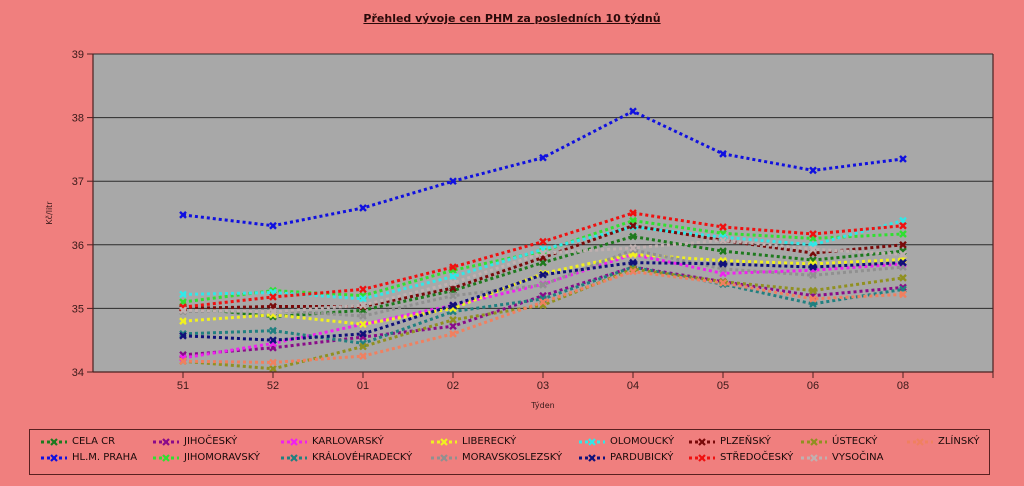  I want to click on x-tick-label: 04, so click(633, 386).